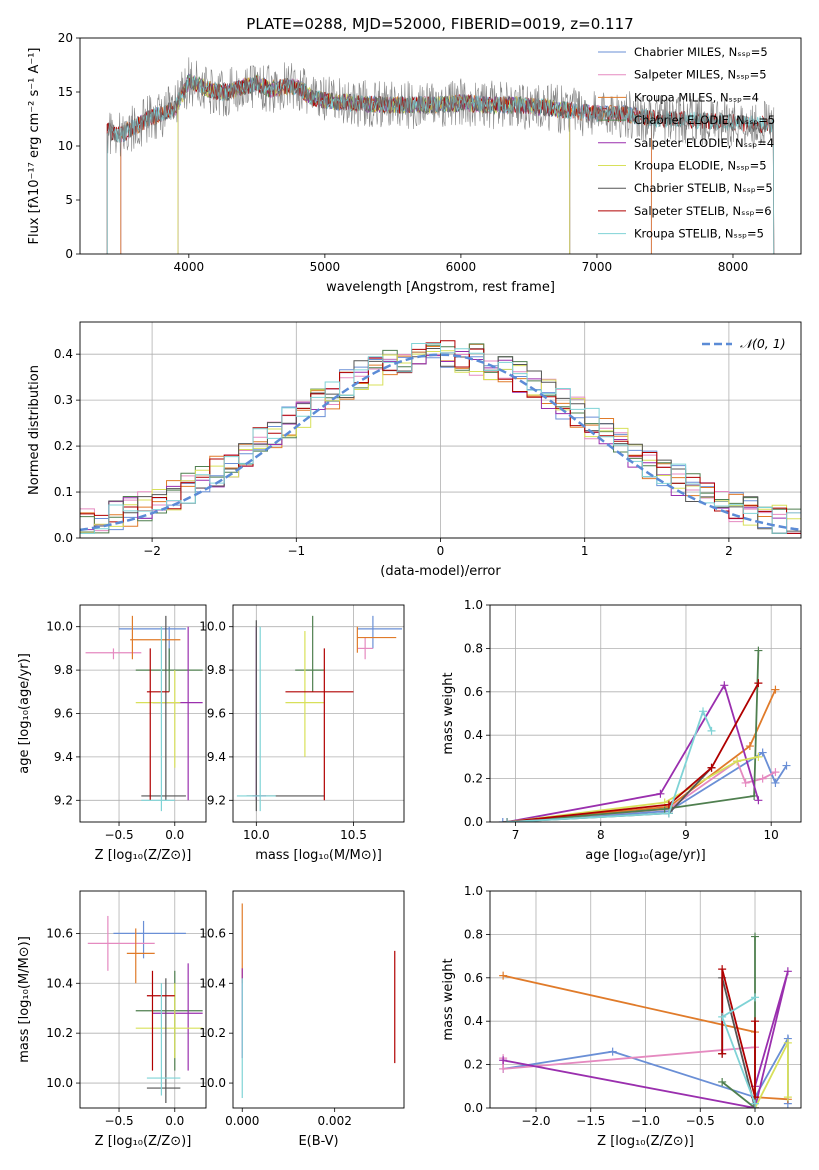 Image resolution: width=819 pixels, height=1170 pixels. What do you see at coordinates (189, 267) in the screenshot?
I see `x-tick-label: 4000` at bounding box center [189, 267].